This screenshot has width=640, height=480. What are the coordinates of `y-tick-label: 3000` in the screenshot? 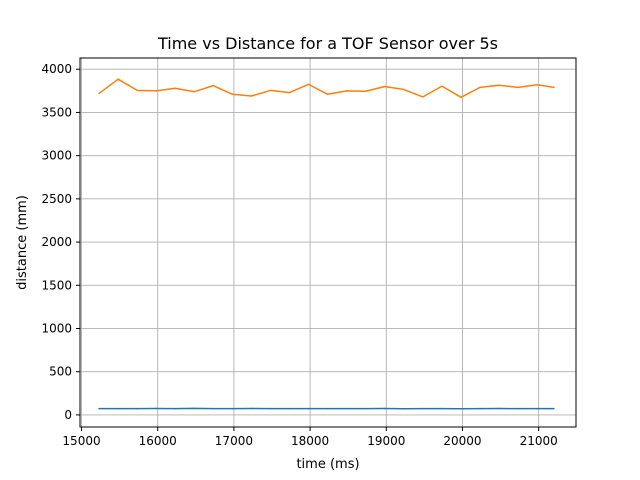 It's located at (56, 156).